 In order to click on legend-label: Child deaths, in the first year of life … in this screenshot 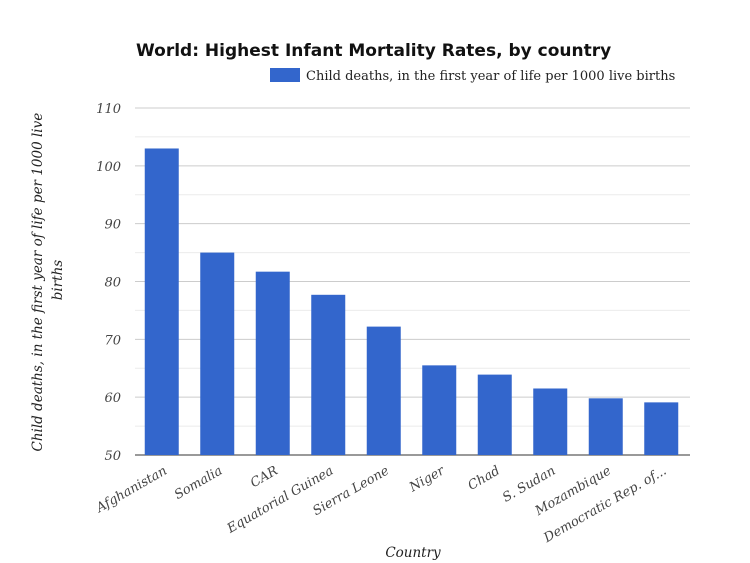, I will do `click(490, 76)`.